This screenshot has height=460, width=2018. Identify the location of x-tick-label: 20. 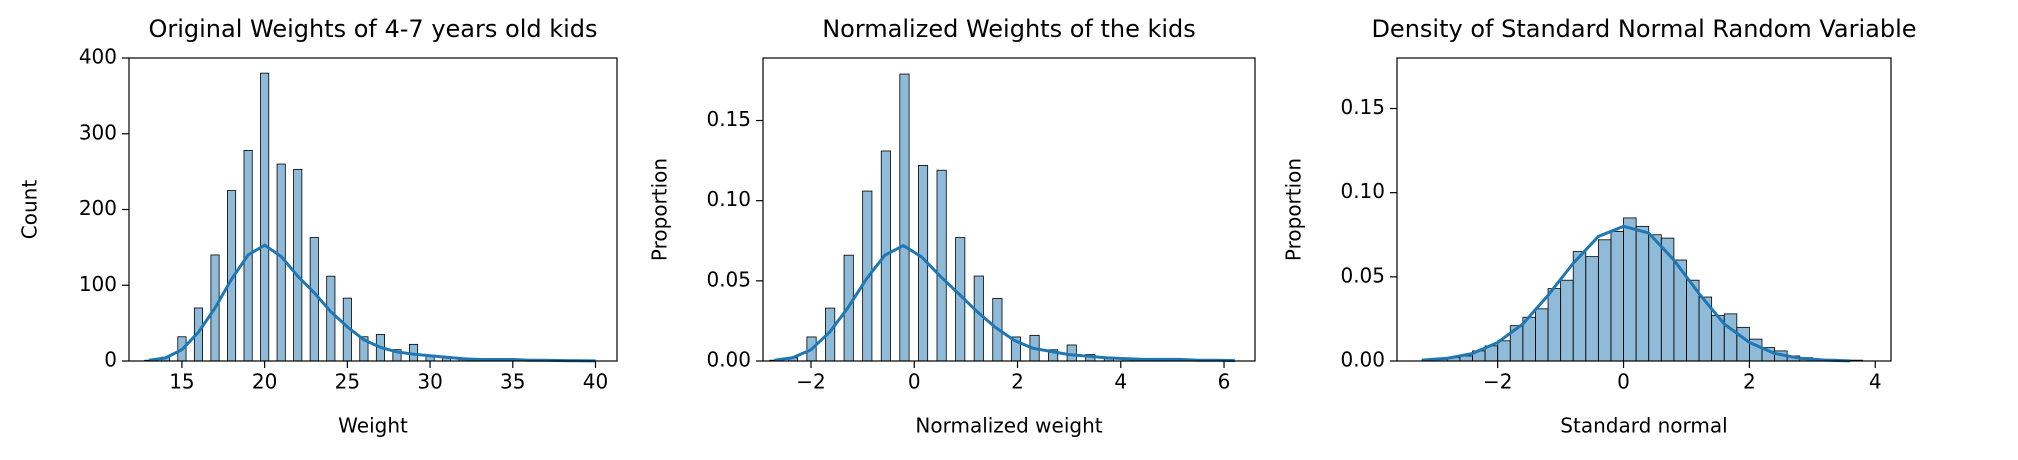
(264, 382).